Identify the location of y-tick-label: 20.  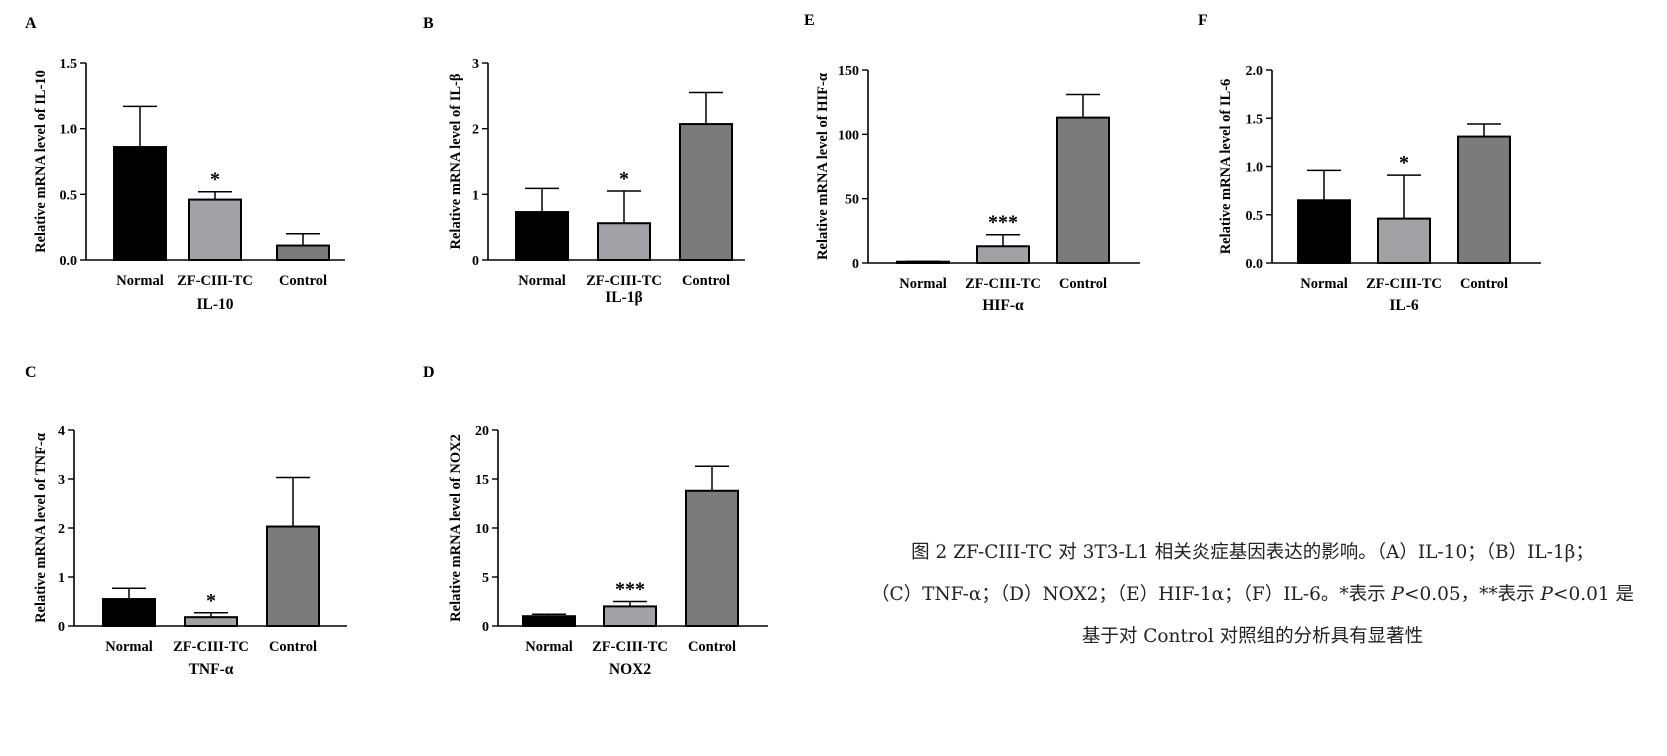
(482, 431).